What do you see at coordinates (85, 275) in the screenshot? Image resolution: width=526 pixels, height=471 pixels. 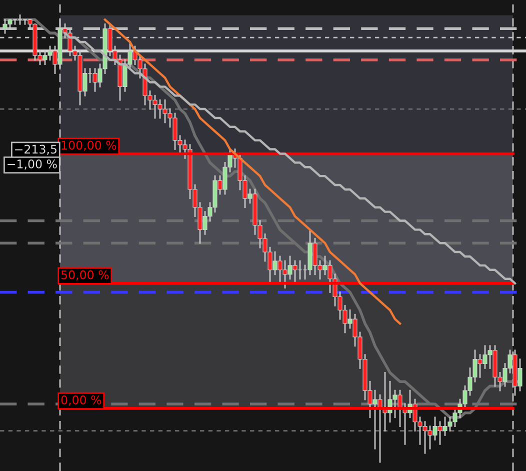 I see `annotation: 50,00 %` at bounding box center [85, 275].